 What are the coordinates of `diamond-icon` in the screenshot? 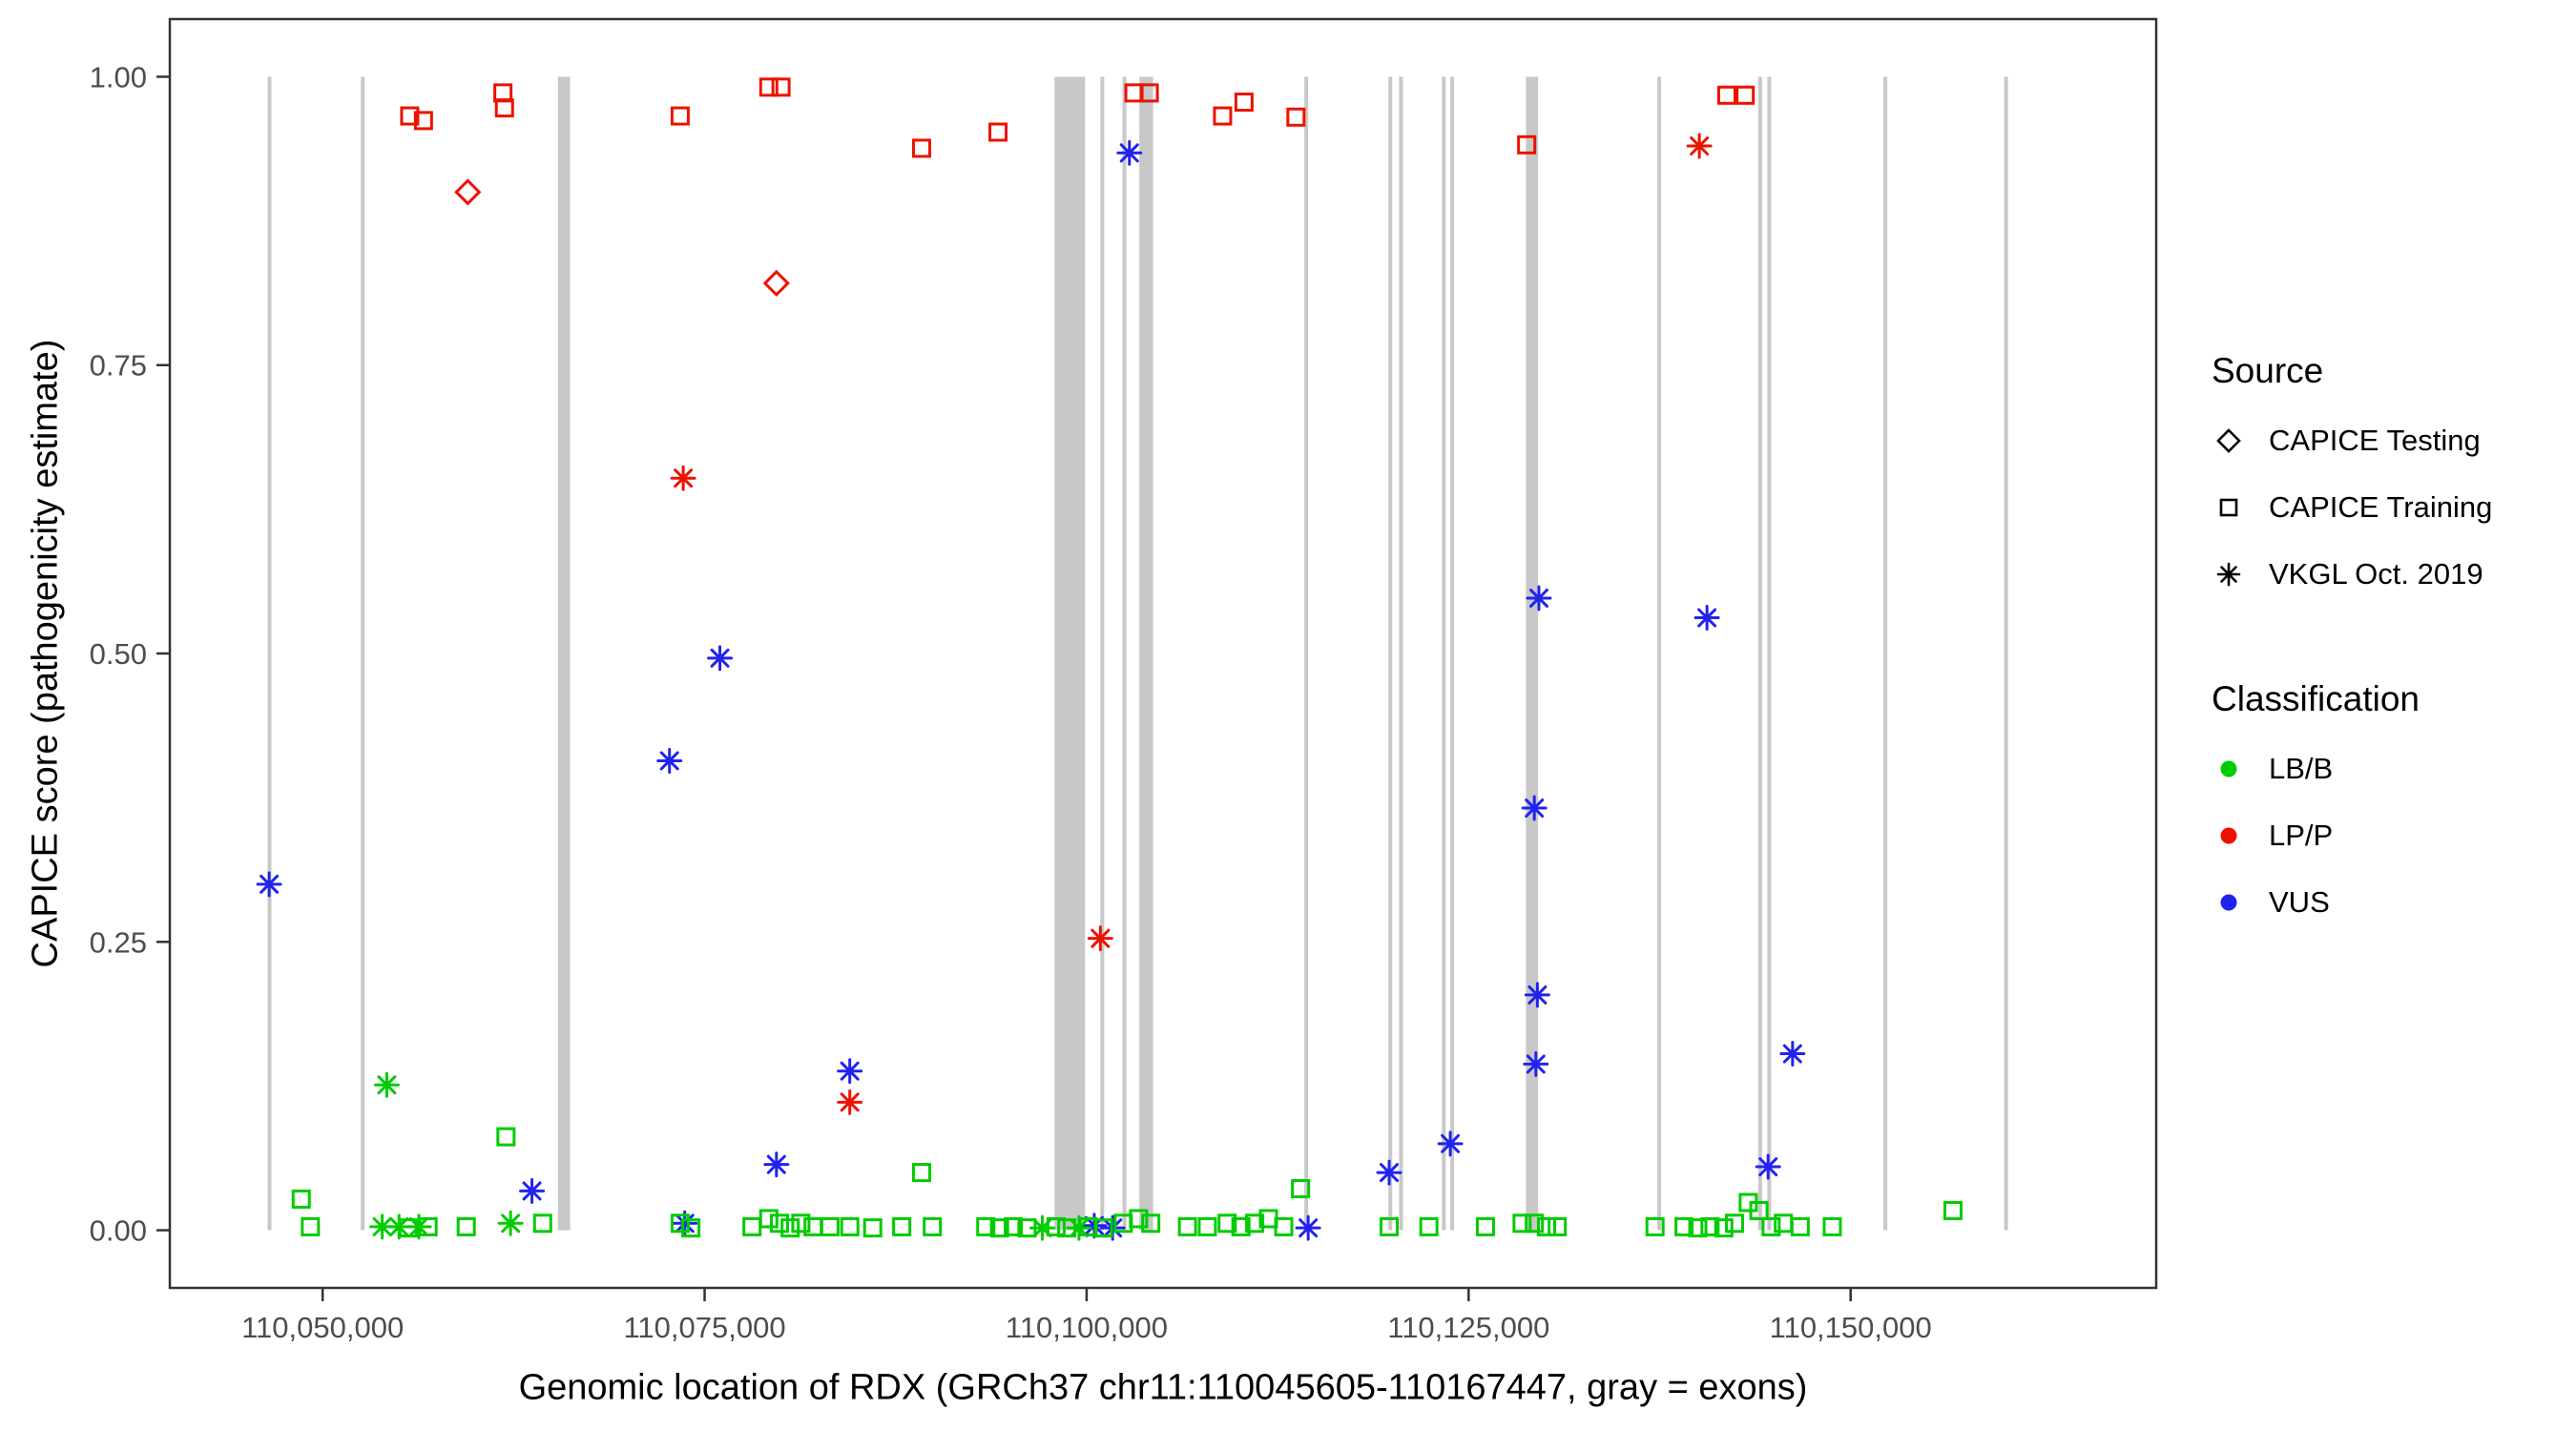 It's located at (2228, 440).